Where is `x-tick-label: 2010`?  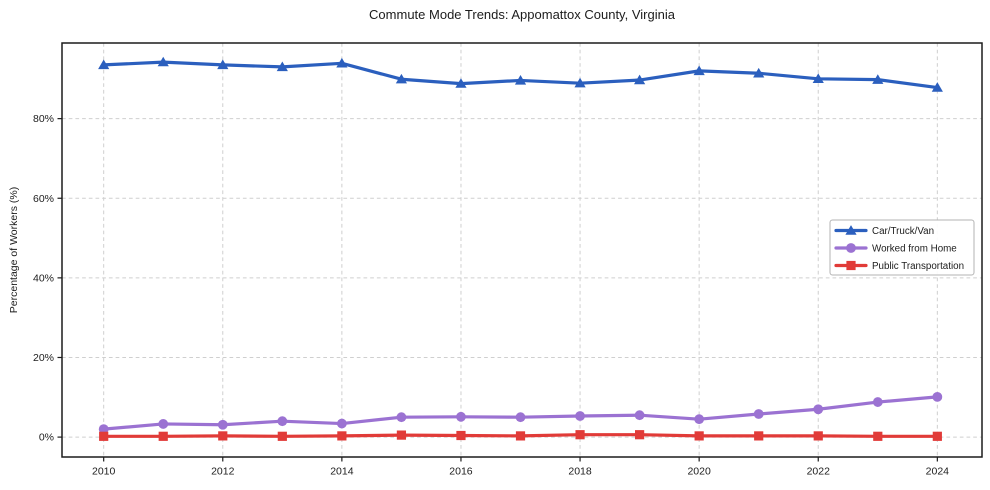 x-tick-label: 2010 is located at coordinates (104, 472).